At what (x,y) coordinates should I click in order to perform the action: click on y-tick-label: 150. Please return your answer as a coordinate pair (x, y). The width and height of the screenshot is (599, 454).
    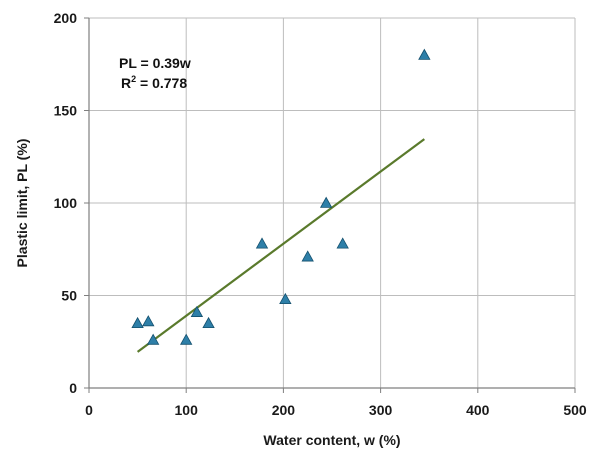
    Looking at the image, I should click on (66, 111).